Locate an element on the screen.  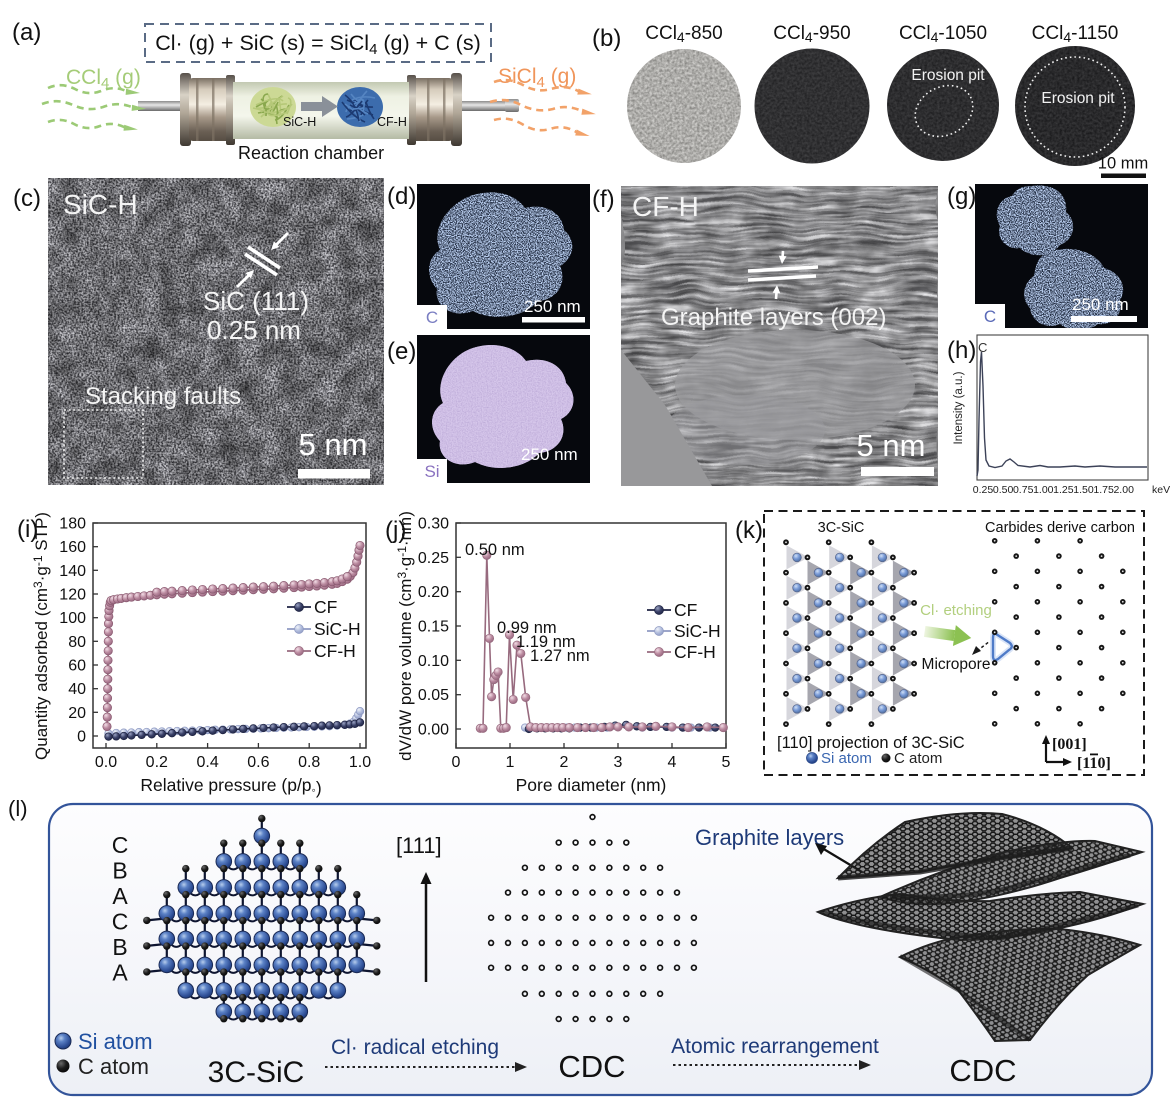
svg-text: Cl· etching is located at coordinates (956, 610).